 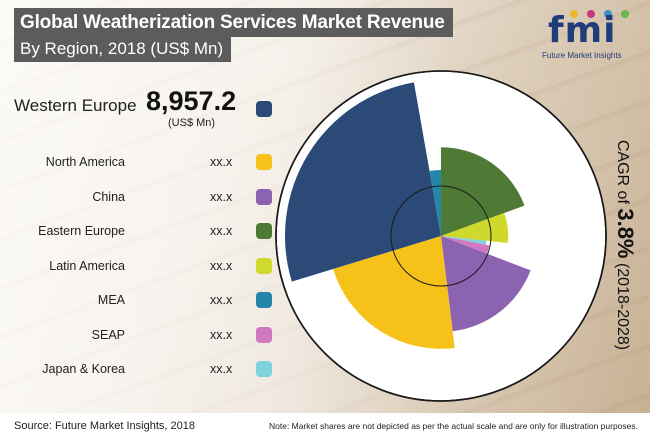 I want to click on legend-item: MEA xx.x, so click(x=150, y=302).